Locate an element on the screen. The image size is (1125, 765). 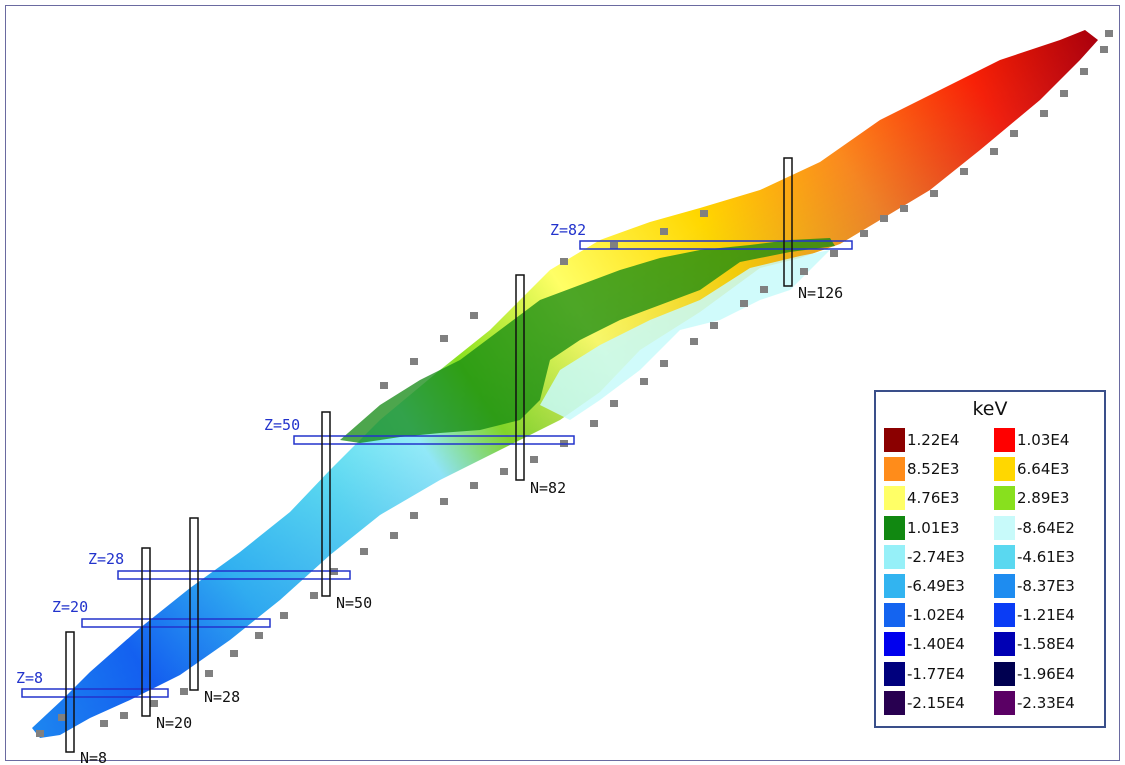
n-magic-label: N=8 is located at coordinates (93, 757).